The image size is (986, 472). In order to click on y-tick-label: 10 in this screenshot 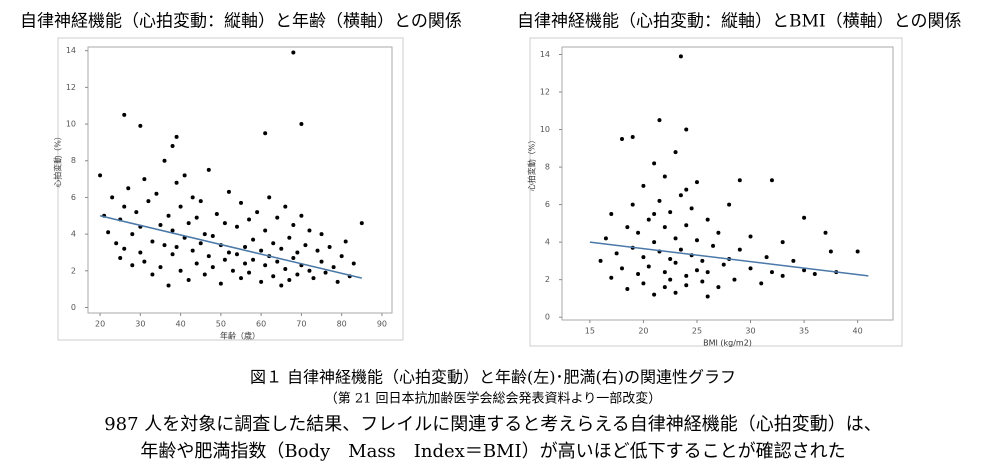, I will do `click(545, 129)`.